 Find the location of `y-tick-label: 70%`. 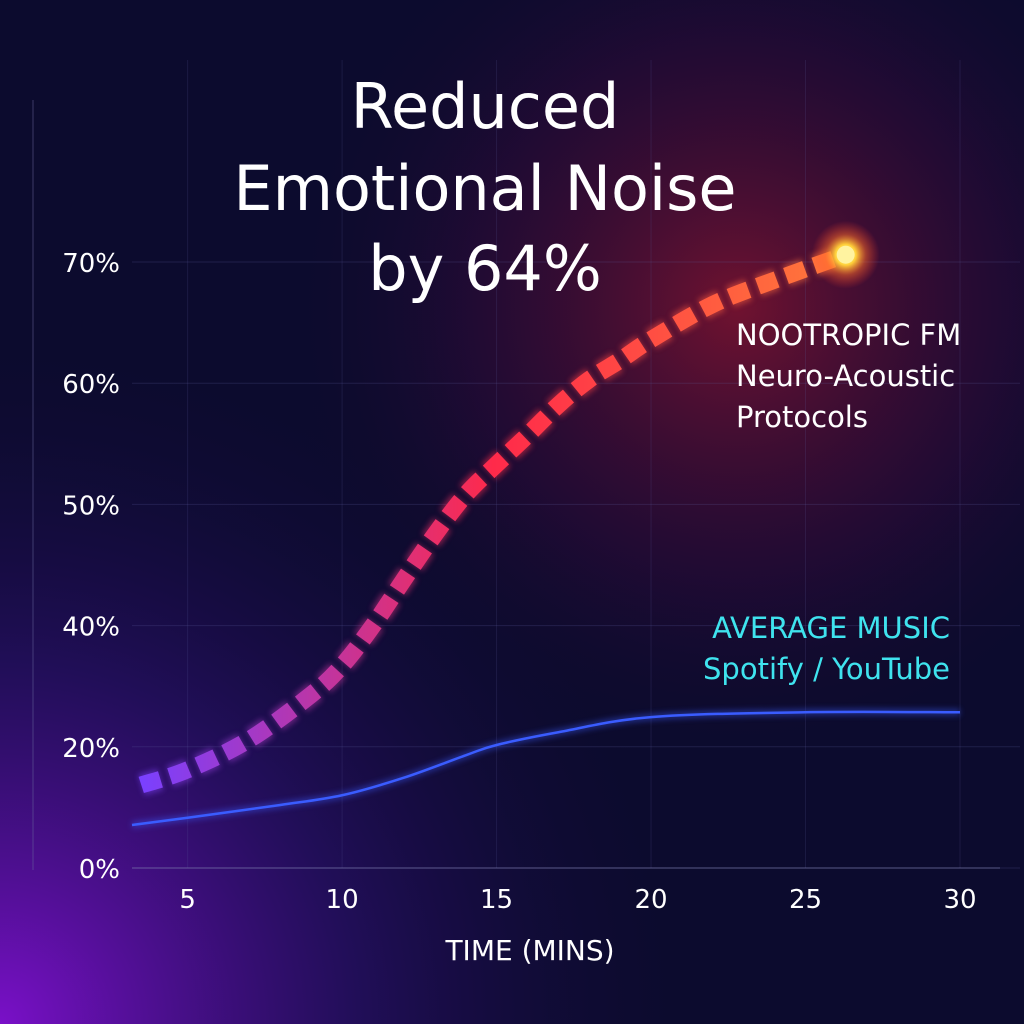

y-tick-label: 70% is located at coordinates (91, 264).